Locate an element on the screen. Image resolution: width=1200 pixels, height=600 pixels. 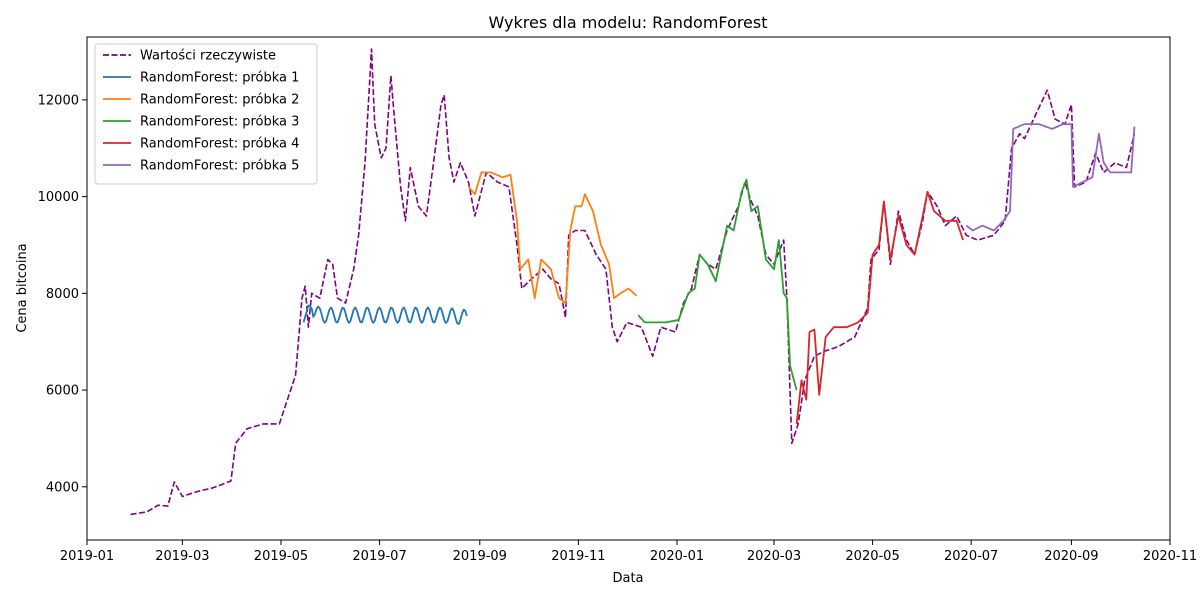
y-tick-label: 4000 is located at coordinates (62, 487).